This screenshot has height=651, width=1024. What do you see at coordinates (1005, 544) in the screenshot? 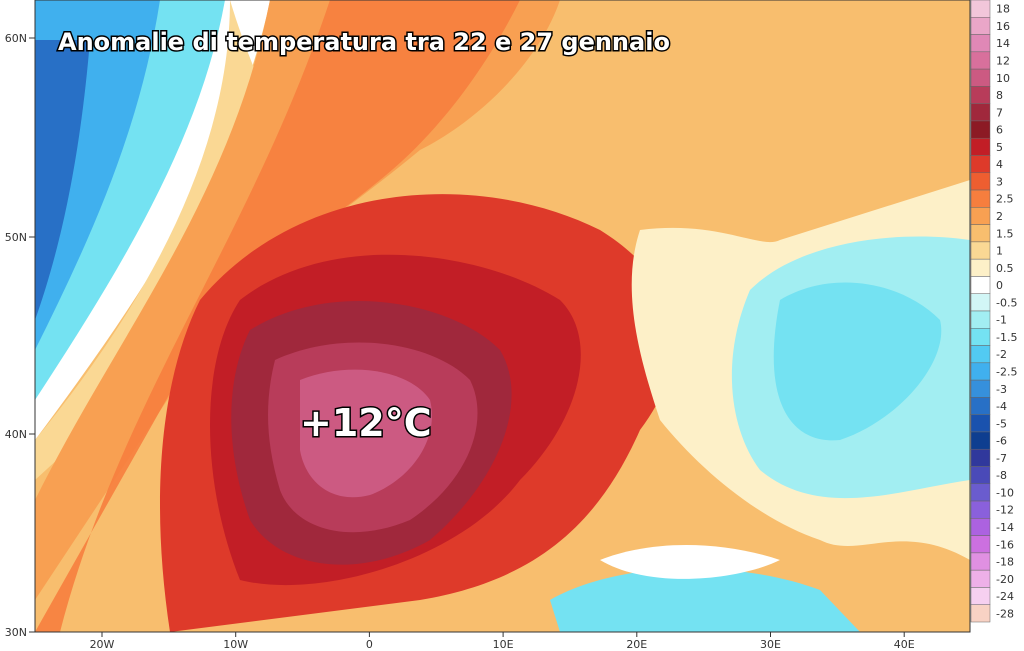
I see `colorbar-label: -16` at bounding box center [1005, 544].